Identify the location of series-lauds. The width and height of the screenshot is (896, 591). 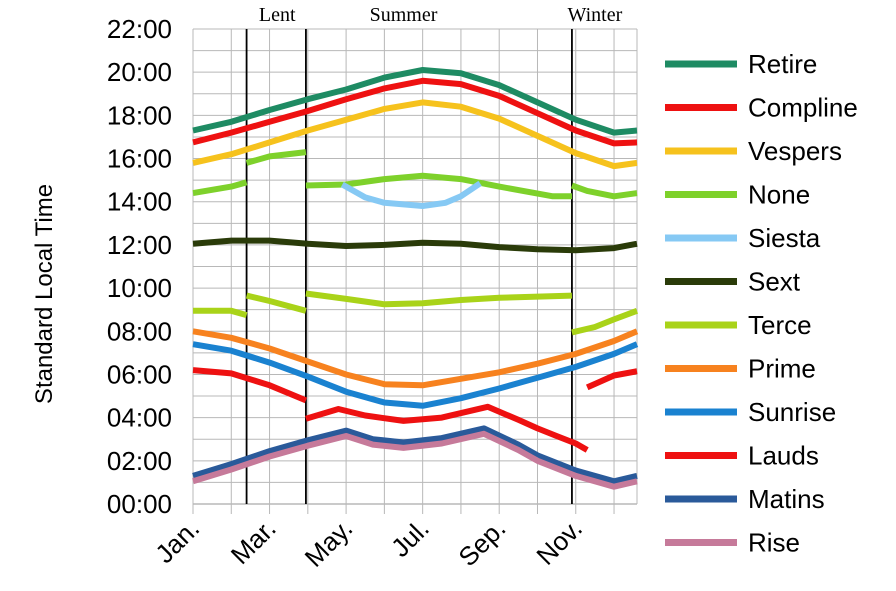
(415, 410).